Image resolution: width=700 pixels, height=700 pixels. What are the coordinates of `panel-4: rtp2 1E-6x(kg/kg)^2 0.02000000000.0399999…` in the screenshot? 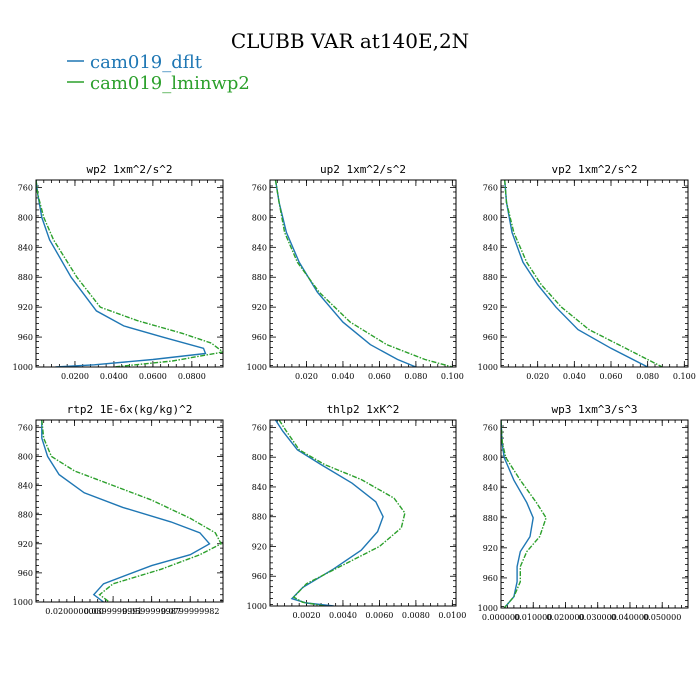 It's located at (118, 509).